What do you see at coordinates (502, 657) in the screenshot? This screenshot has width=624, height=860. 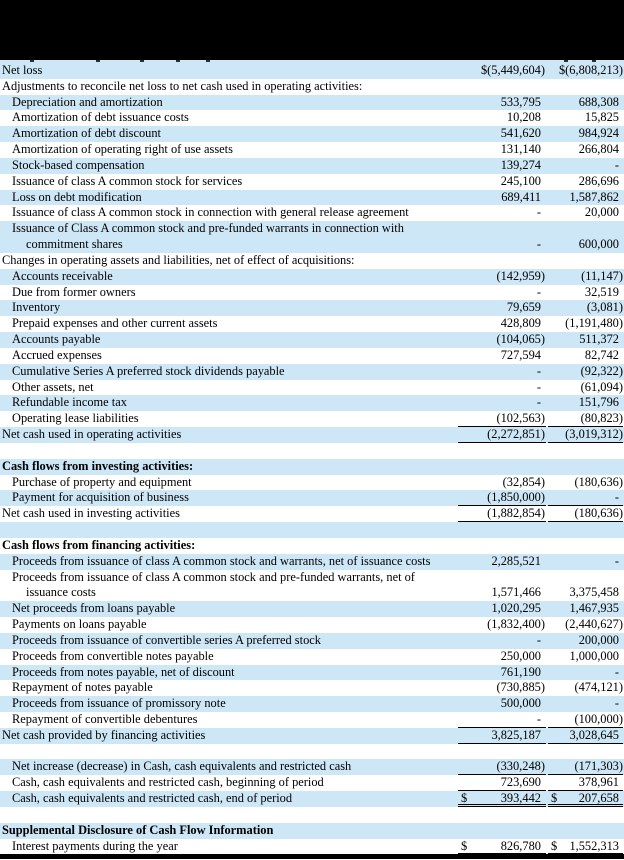 I see `amount-col1: 250,000` at bounding box center [502, 657].